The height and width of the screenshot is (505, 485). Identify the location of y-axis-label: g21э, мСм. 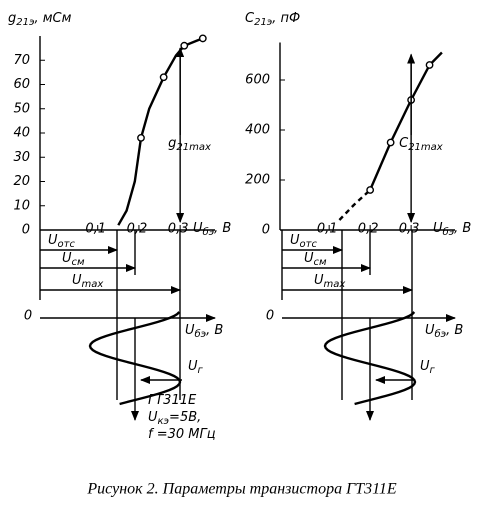
(40, 20).